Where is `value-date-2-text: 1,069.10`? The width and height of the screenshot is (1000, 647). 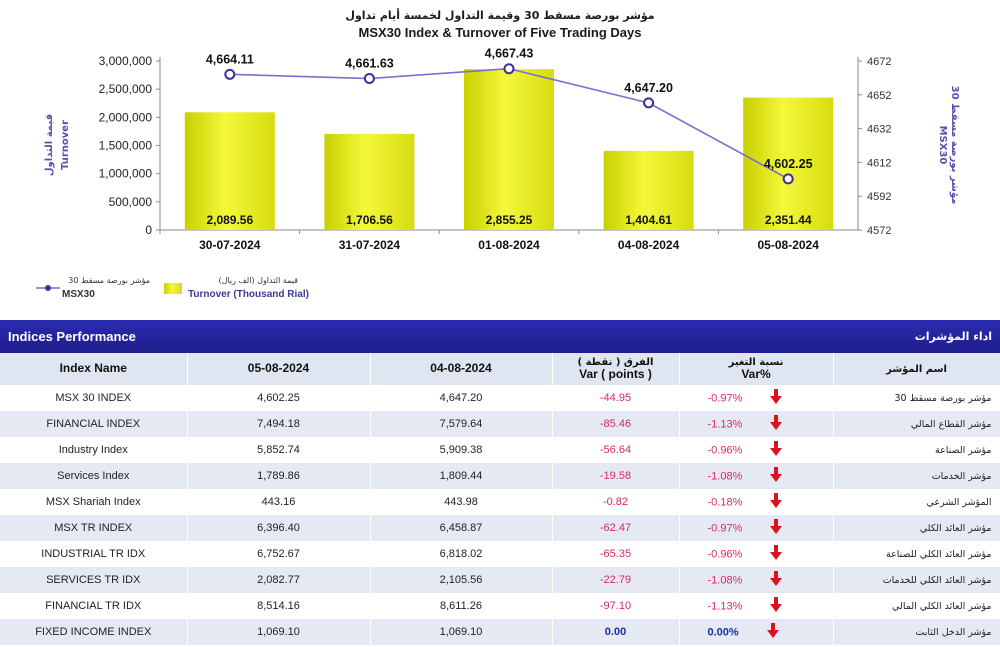
value-date-2-text: 1,069.10 is located at coordinates (461, 632).